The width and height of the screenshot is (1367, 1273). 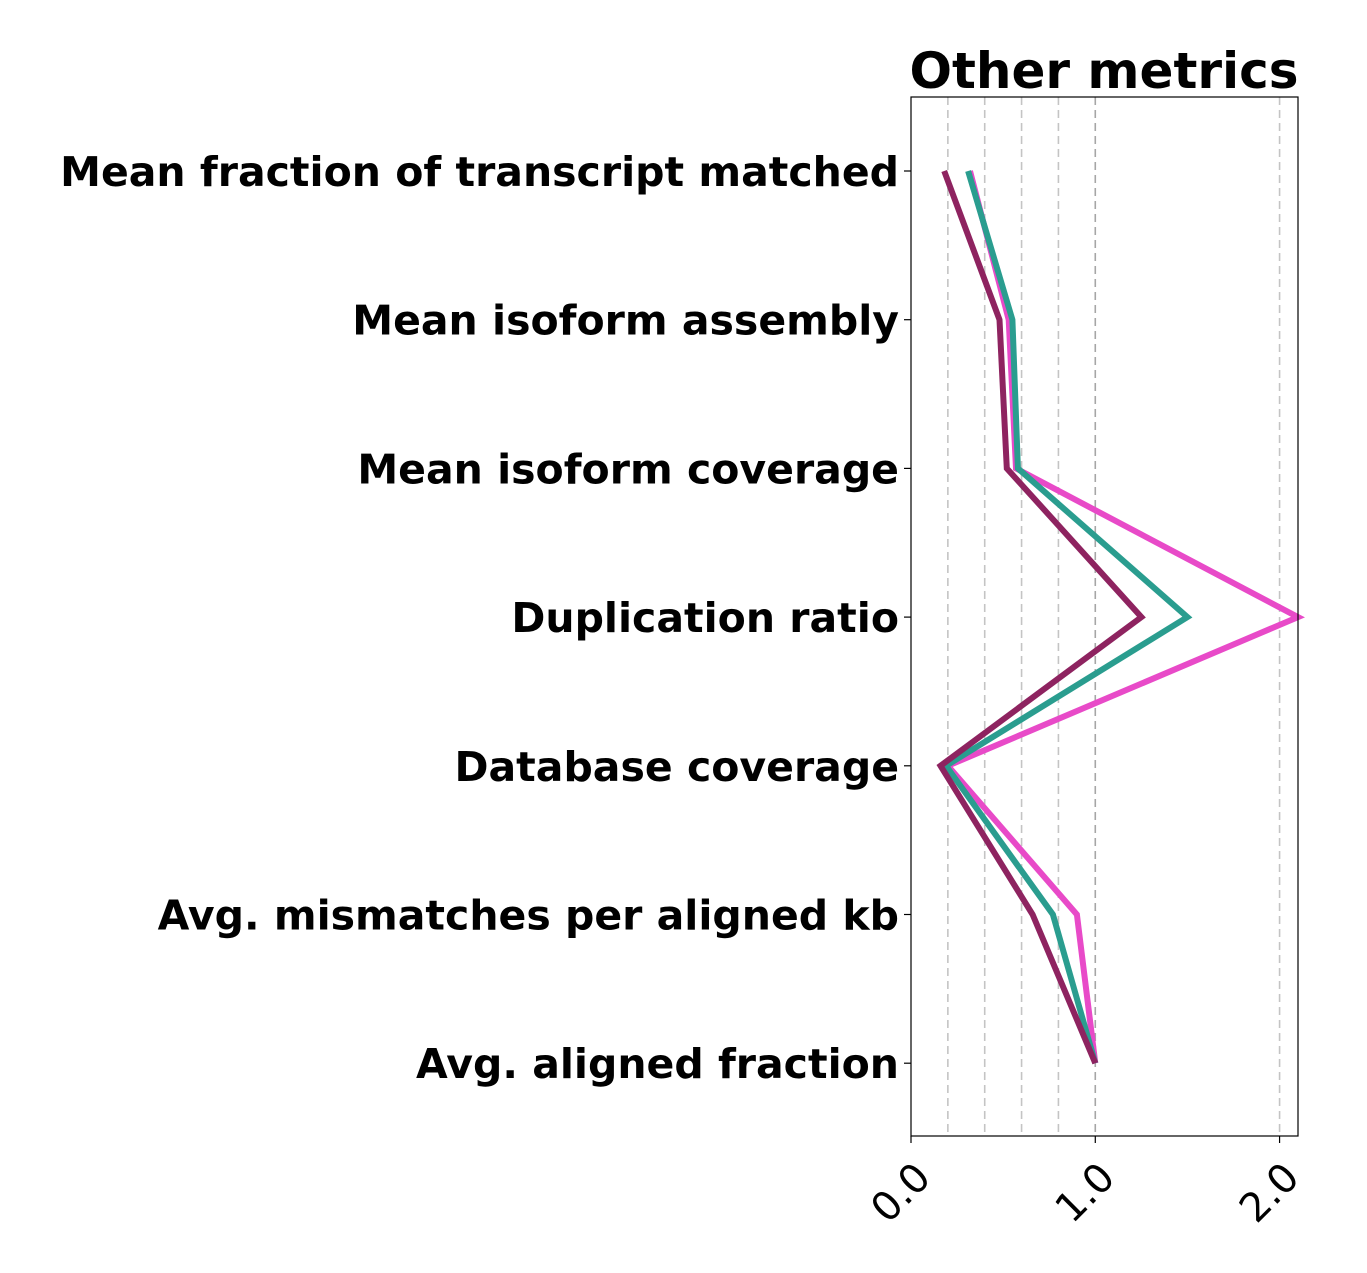 What do you see at coordinates (1103, 71) in the screenshot?
I see `chart-title: Other metrics` at bounding box center [1103, 71].